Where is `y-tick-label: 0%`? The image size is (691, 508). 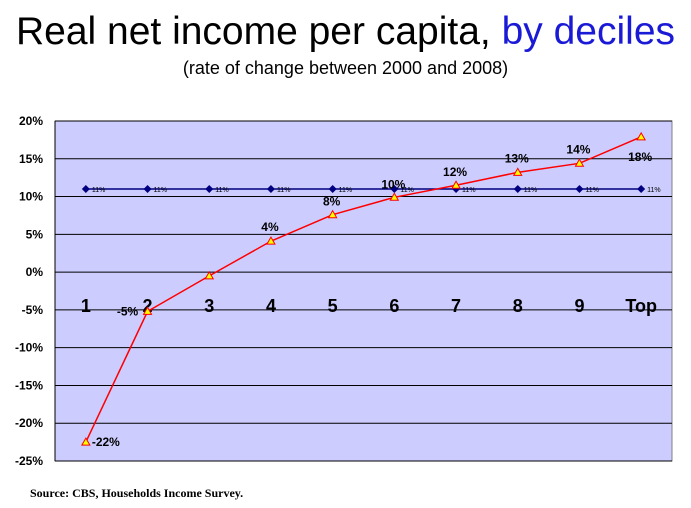
y-tick-label: 0% is located at coordinates (35, 272).